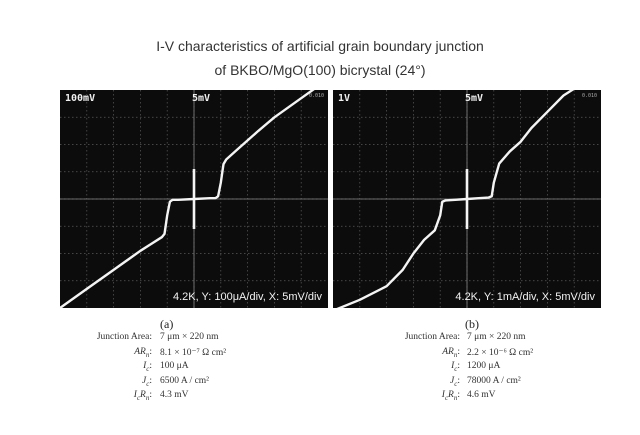  What do you see at coordinates (472, 324) in the screenshot?
I see `panel-label-b: (b)` at bounding box center [472, 324].